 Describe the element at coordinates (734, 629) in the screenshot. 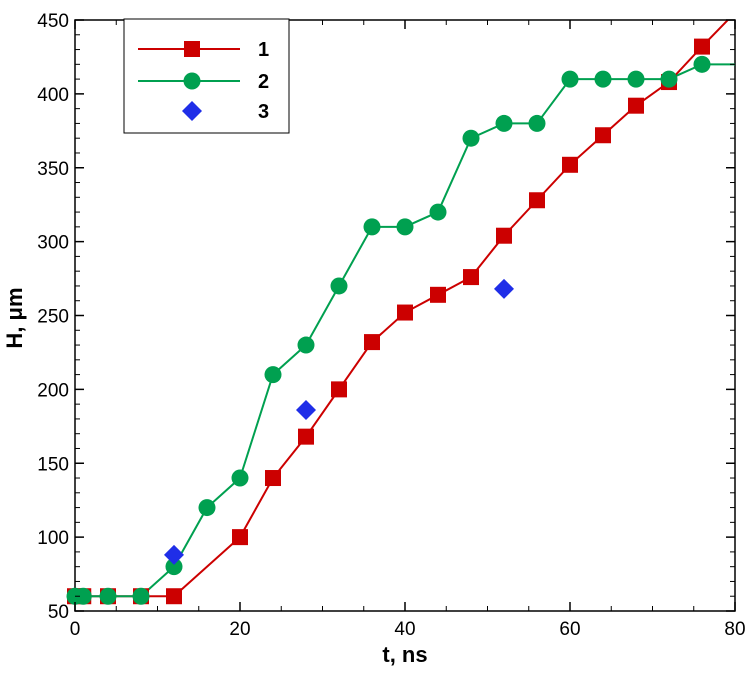

I see `x-tick-label: 80` at that location.